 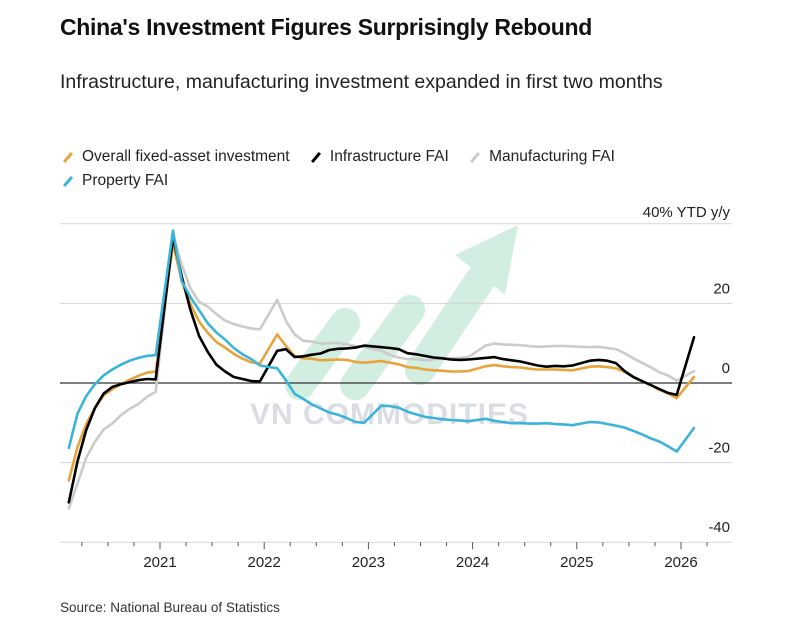 What do you see at coordinates (389, 414) in the screenshot?
I see `watermark-text: VN COMMODITIES` at bounding box center [389, 414].